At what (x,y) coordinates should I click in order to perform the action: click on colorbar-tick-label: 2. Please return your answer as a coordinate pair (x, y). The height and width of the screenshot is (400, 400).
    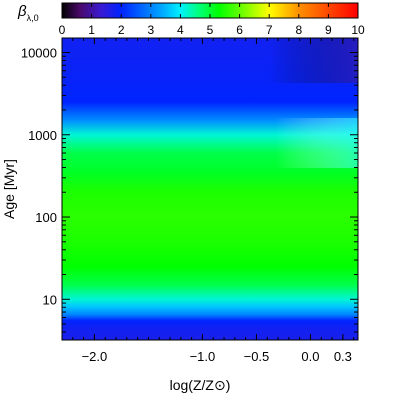
    Looking at the image, I should click on (121, 30).